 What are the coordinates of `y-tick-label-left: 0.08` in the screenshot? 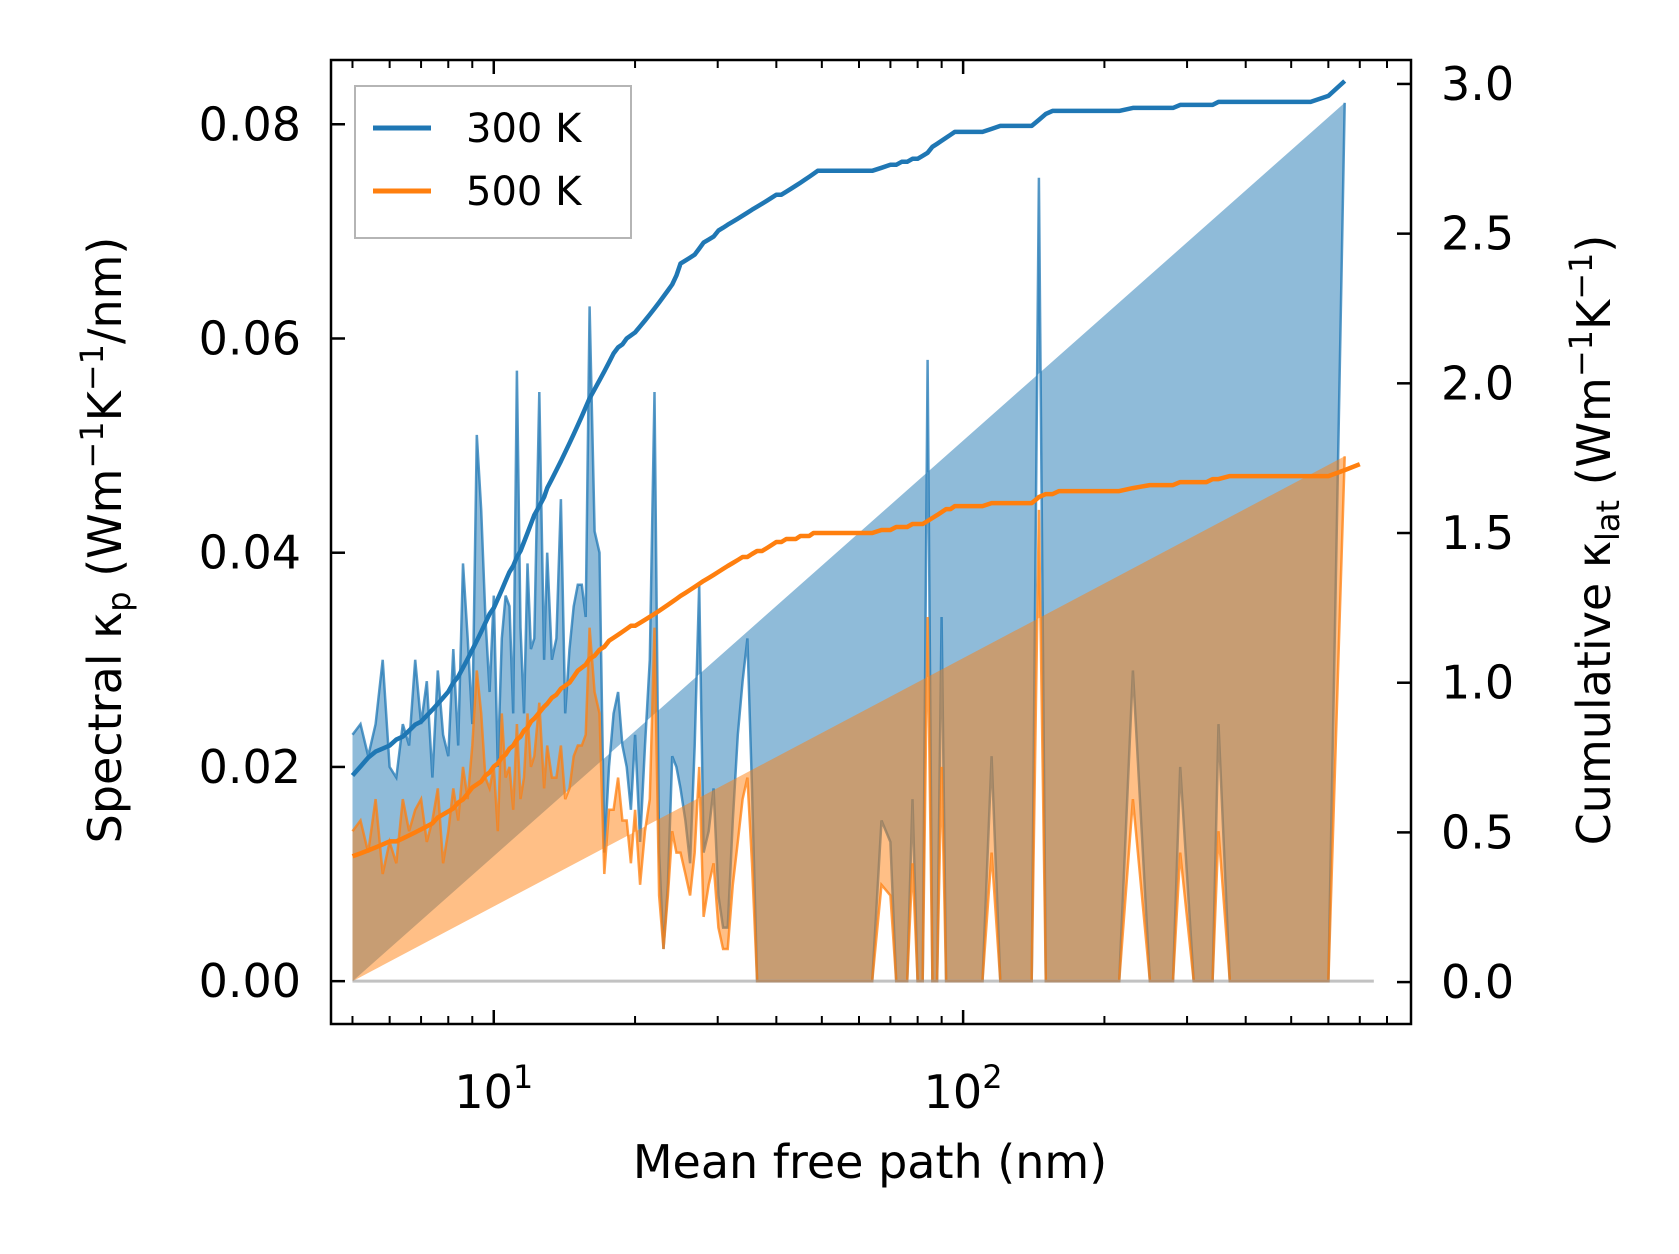 It's located at (250, 124).